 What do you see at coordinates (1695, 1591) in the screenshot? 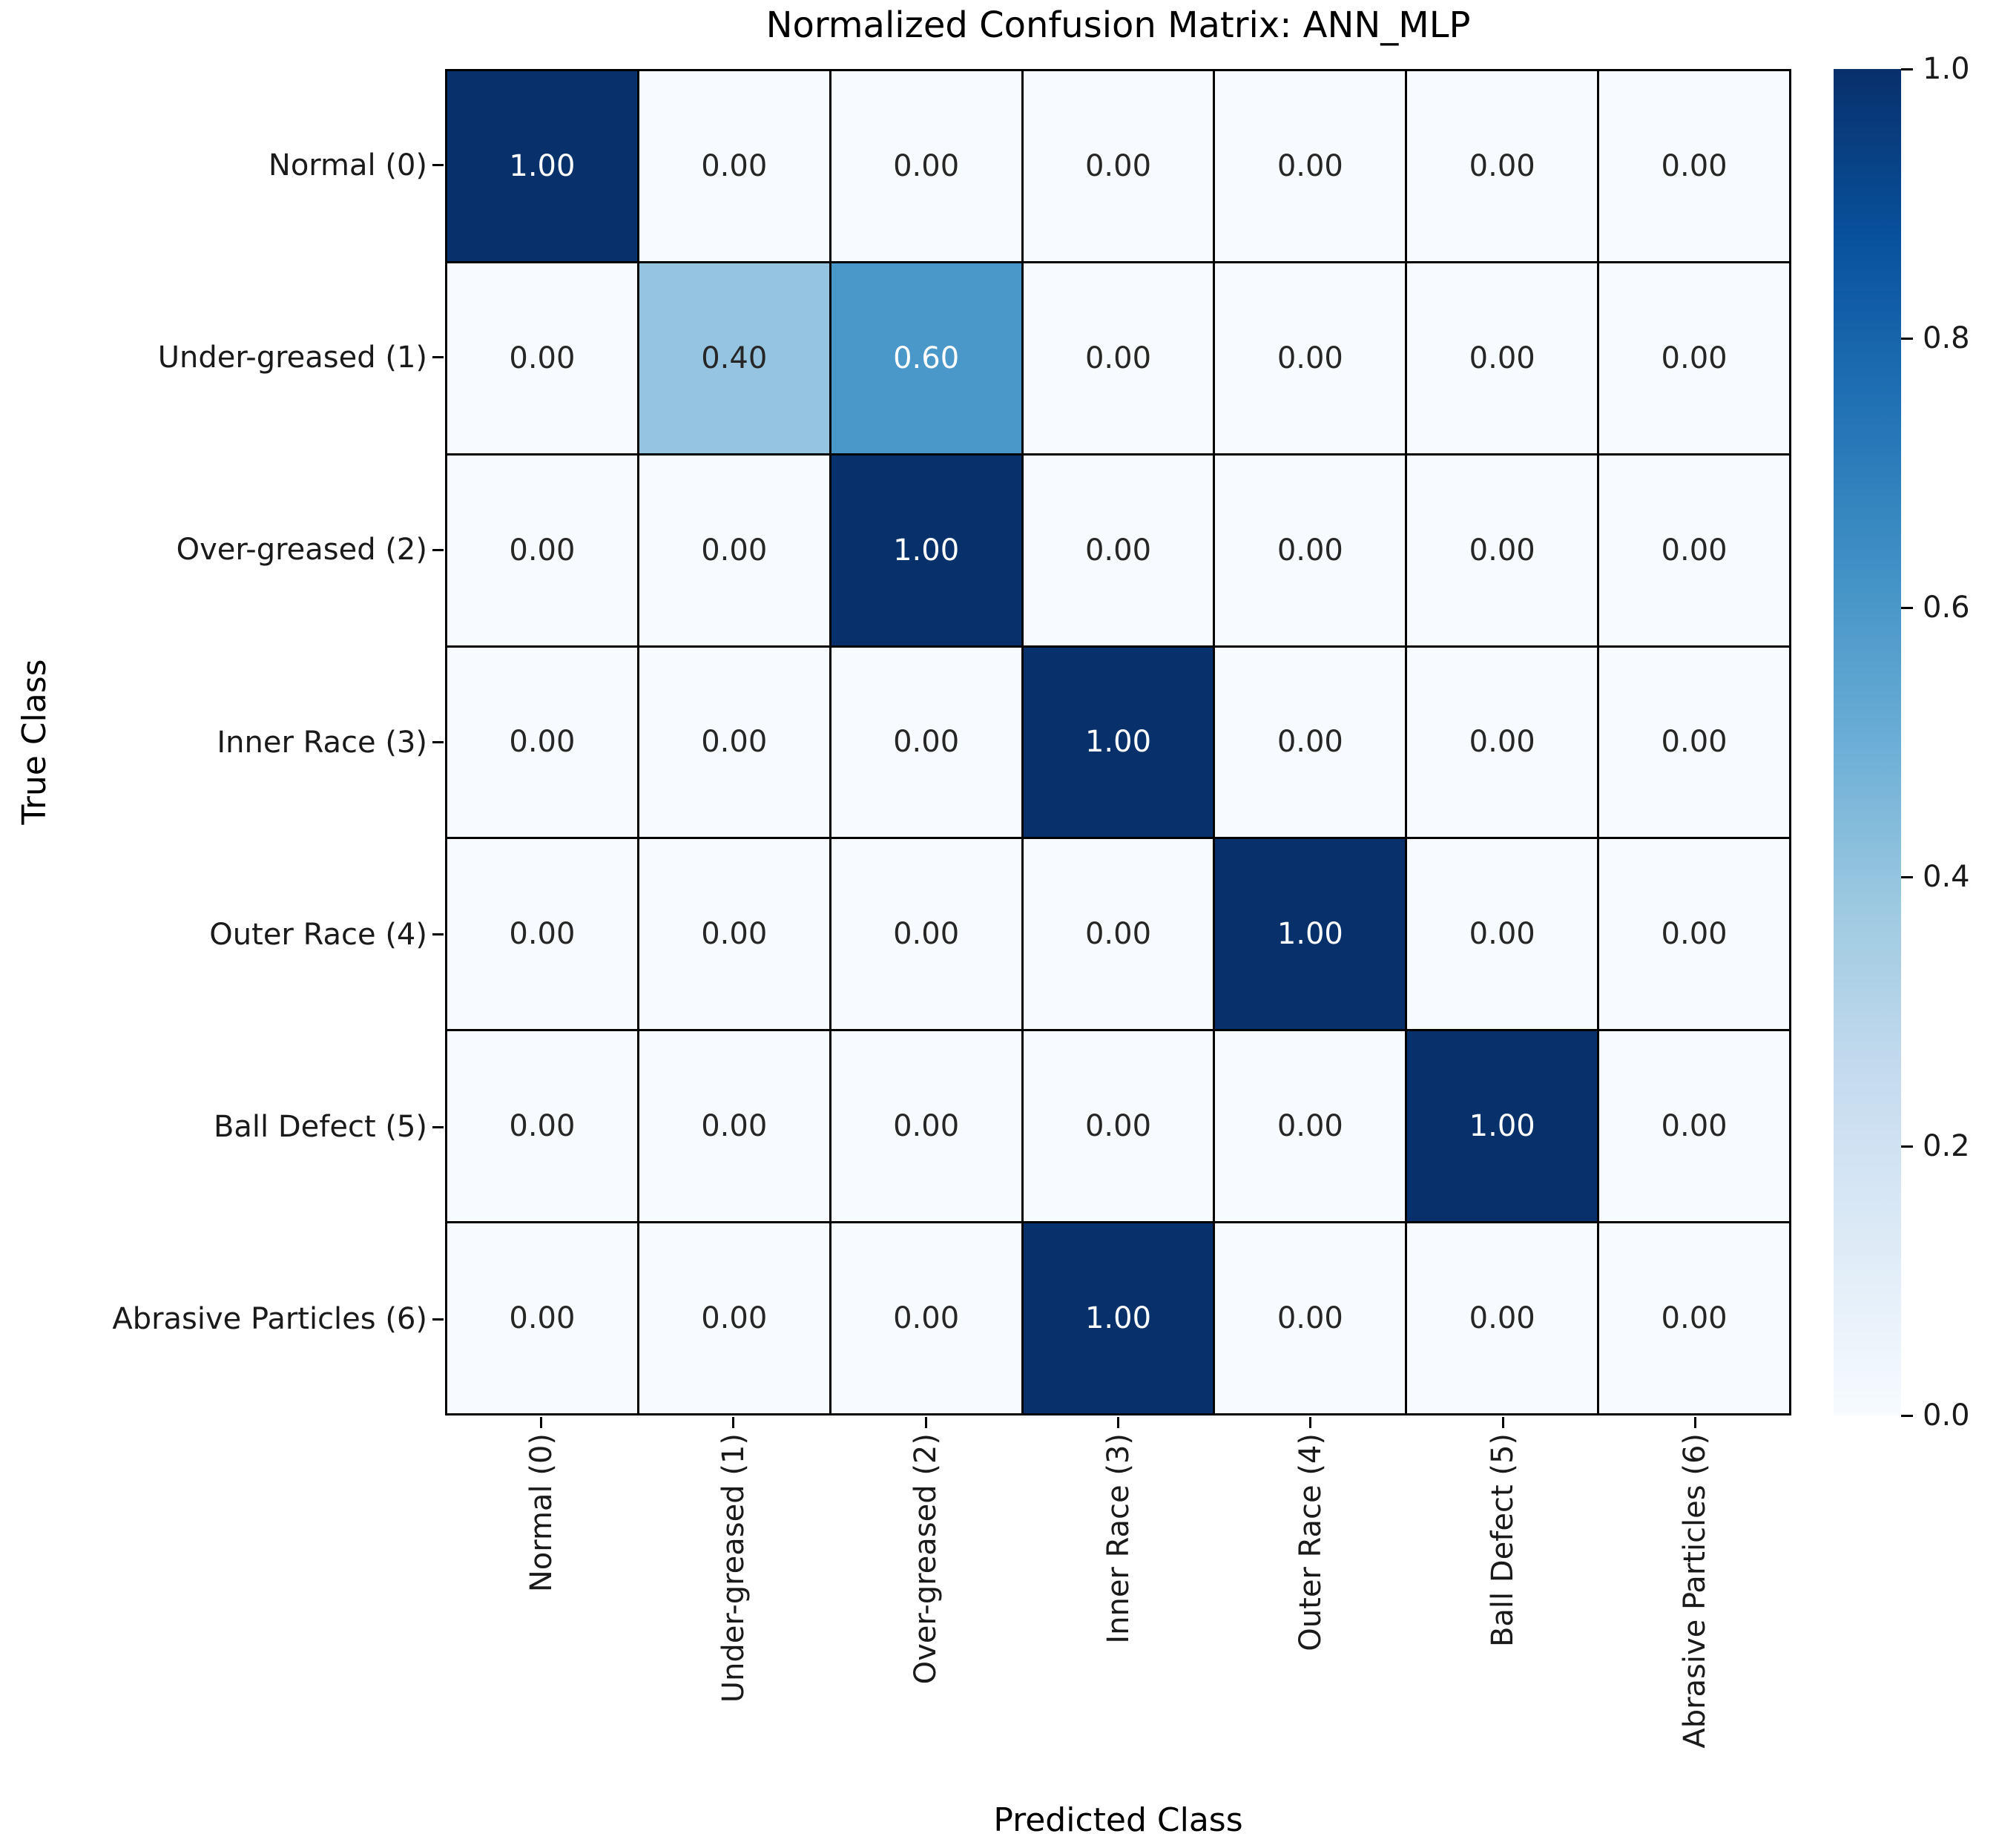
I see `x-tick-label: Abrasive Particles (6)` at bounding box center [1695, 1591].